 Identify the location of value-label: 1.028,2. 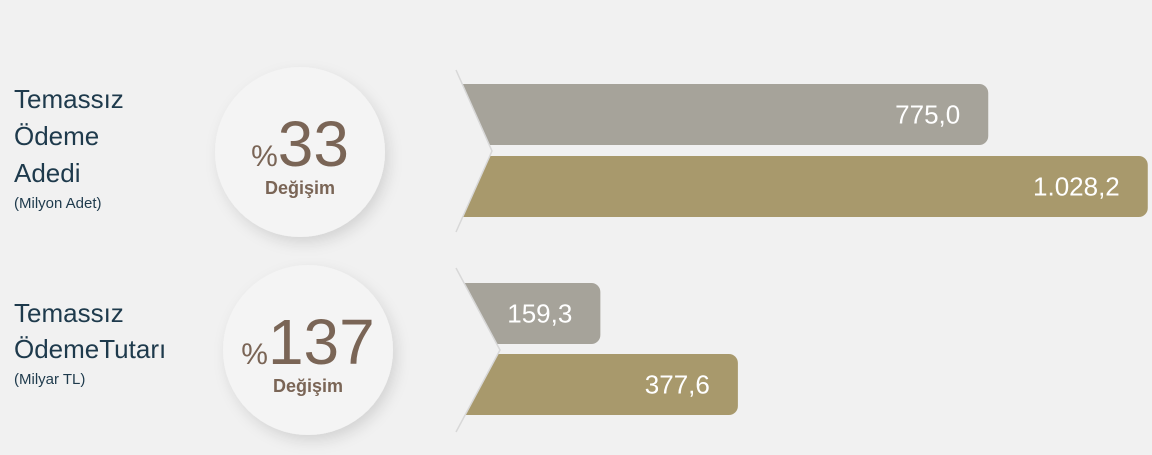
(1076, 187).